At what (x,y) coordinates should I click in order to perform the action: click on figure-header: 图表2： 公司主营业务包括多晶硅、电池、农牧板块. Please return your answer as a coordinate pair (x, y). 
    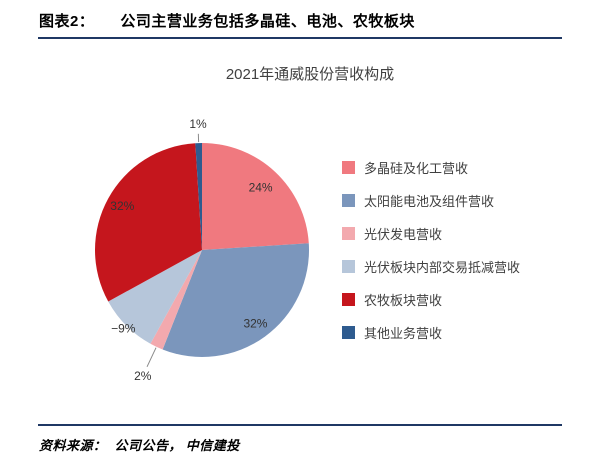
    Looking at the image, I should click on (300, 20).